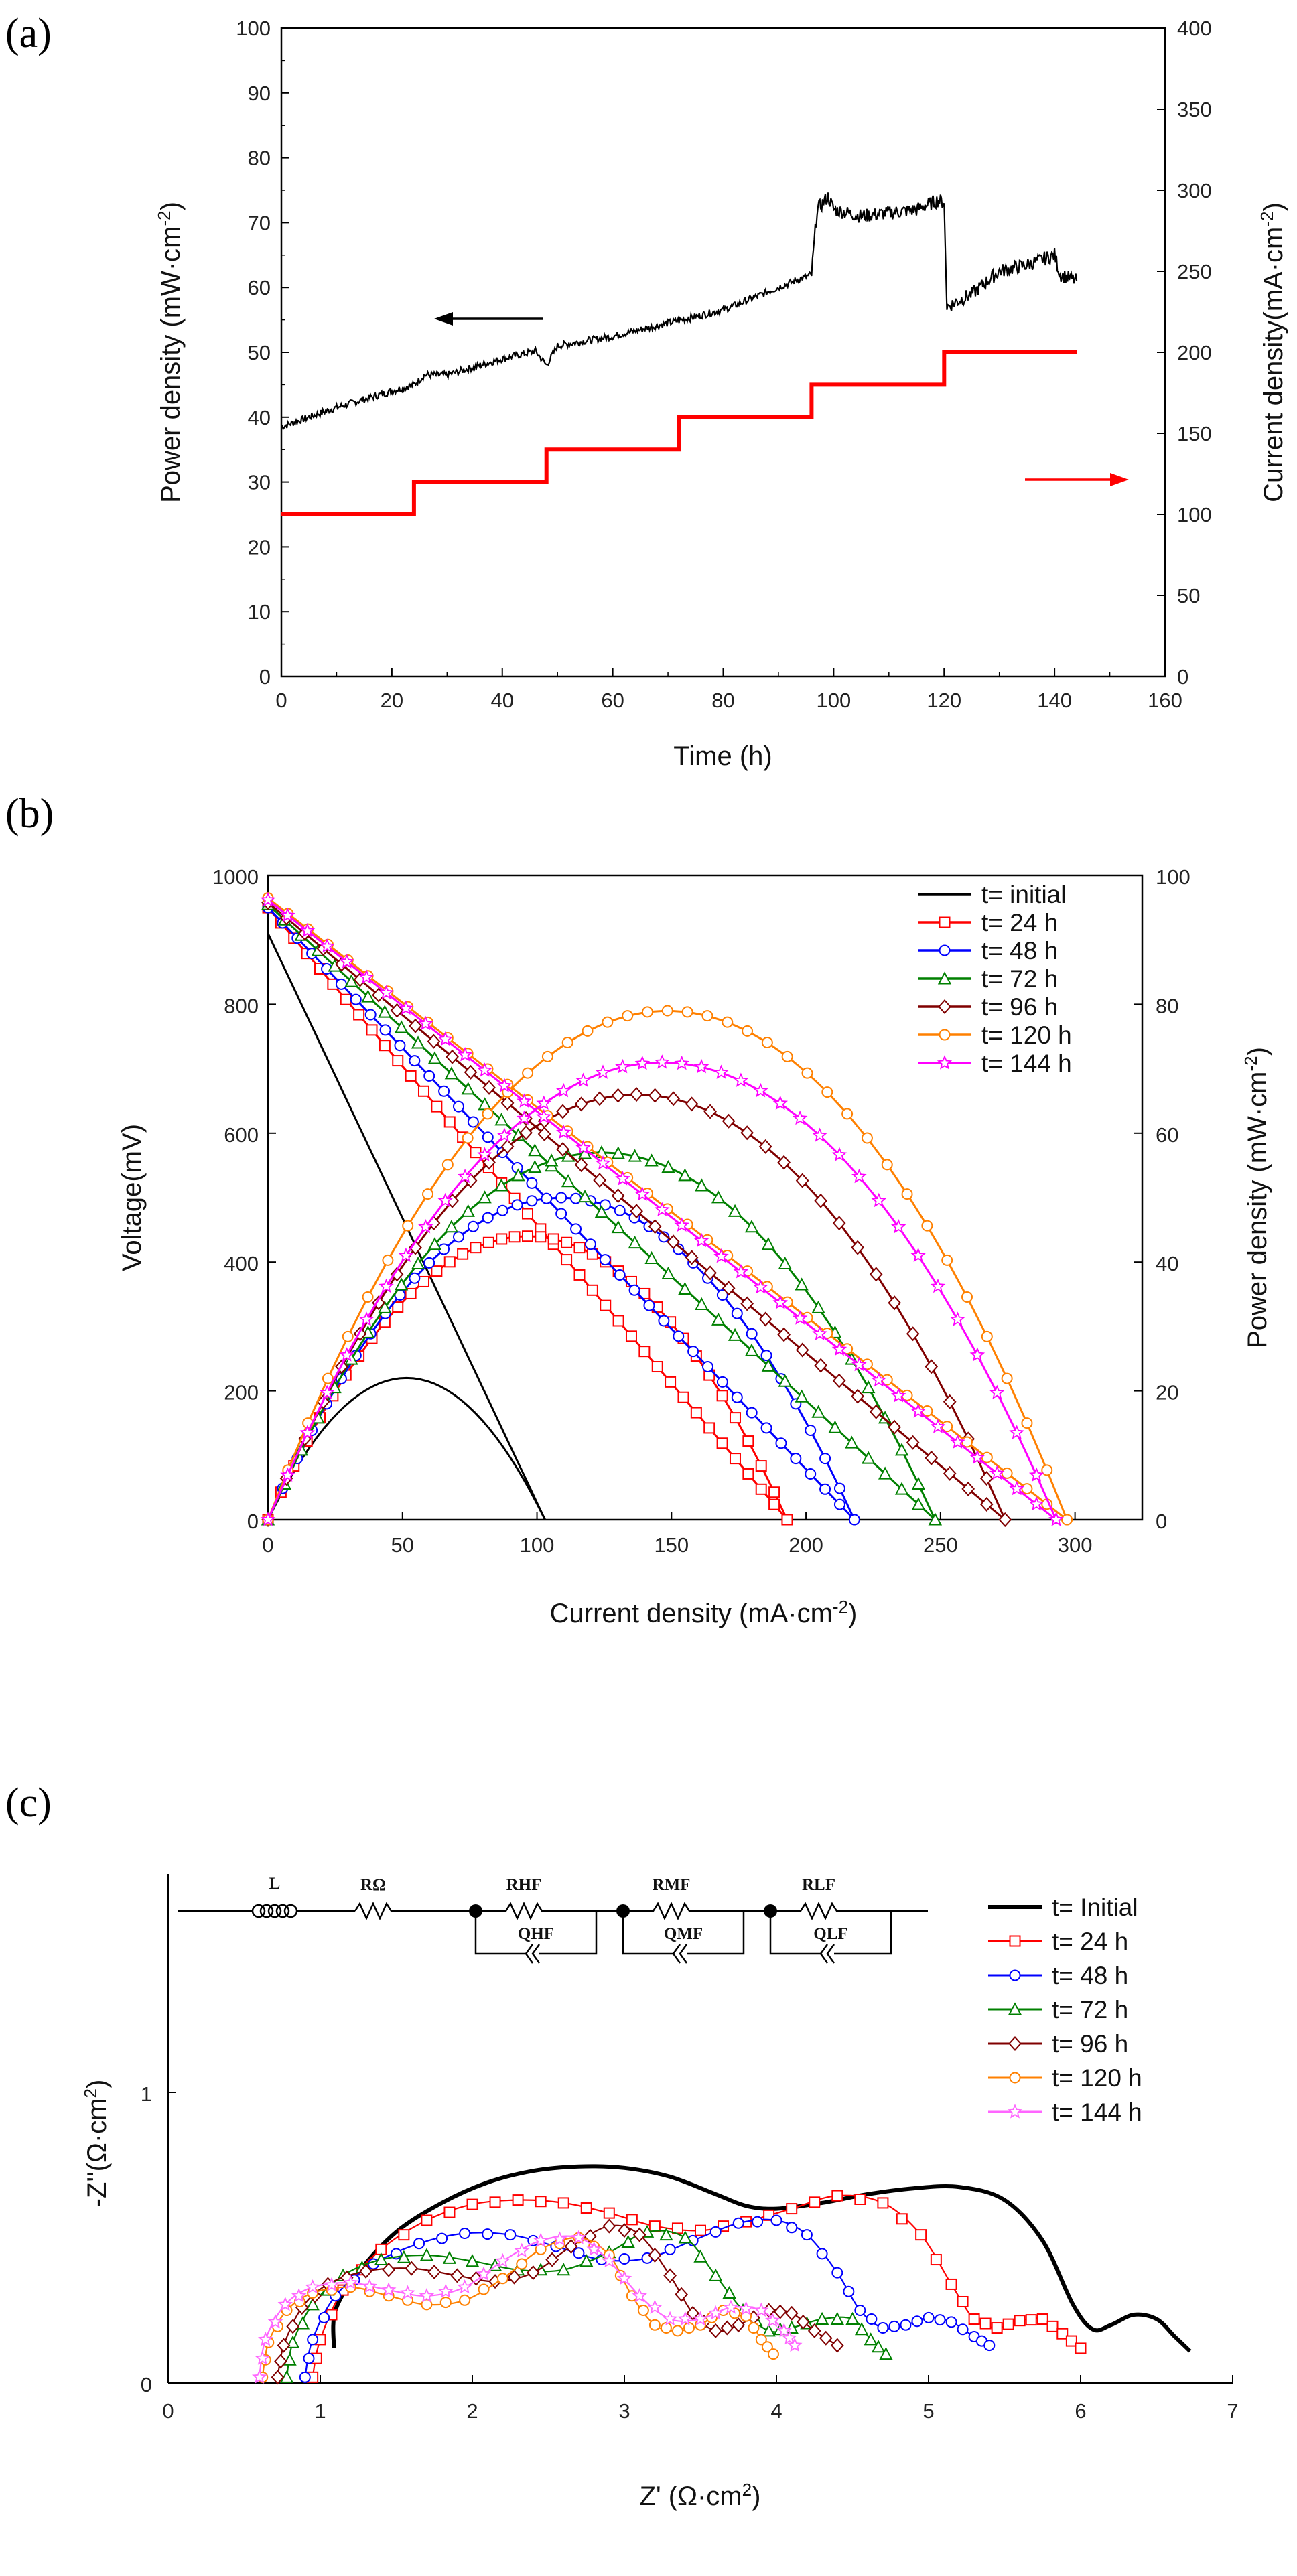  I want to click on y-left-tick-label: 600, so click(241, 1135).